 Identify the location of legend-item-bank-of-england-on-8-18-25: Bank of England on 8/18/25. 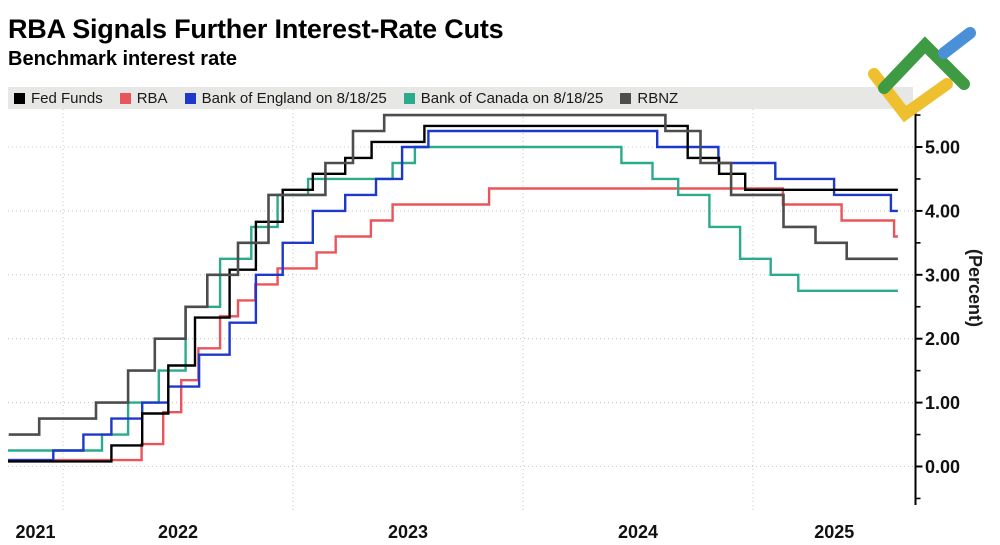
(285, 98).